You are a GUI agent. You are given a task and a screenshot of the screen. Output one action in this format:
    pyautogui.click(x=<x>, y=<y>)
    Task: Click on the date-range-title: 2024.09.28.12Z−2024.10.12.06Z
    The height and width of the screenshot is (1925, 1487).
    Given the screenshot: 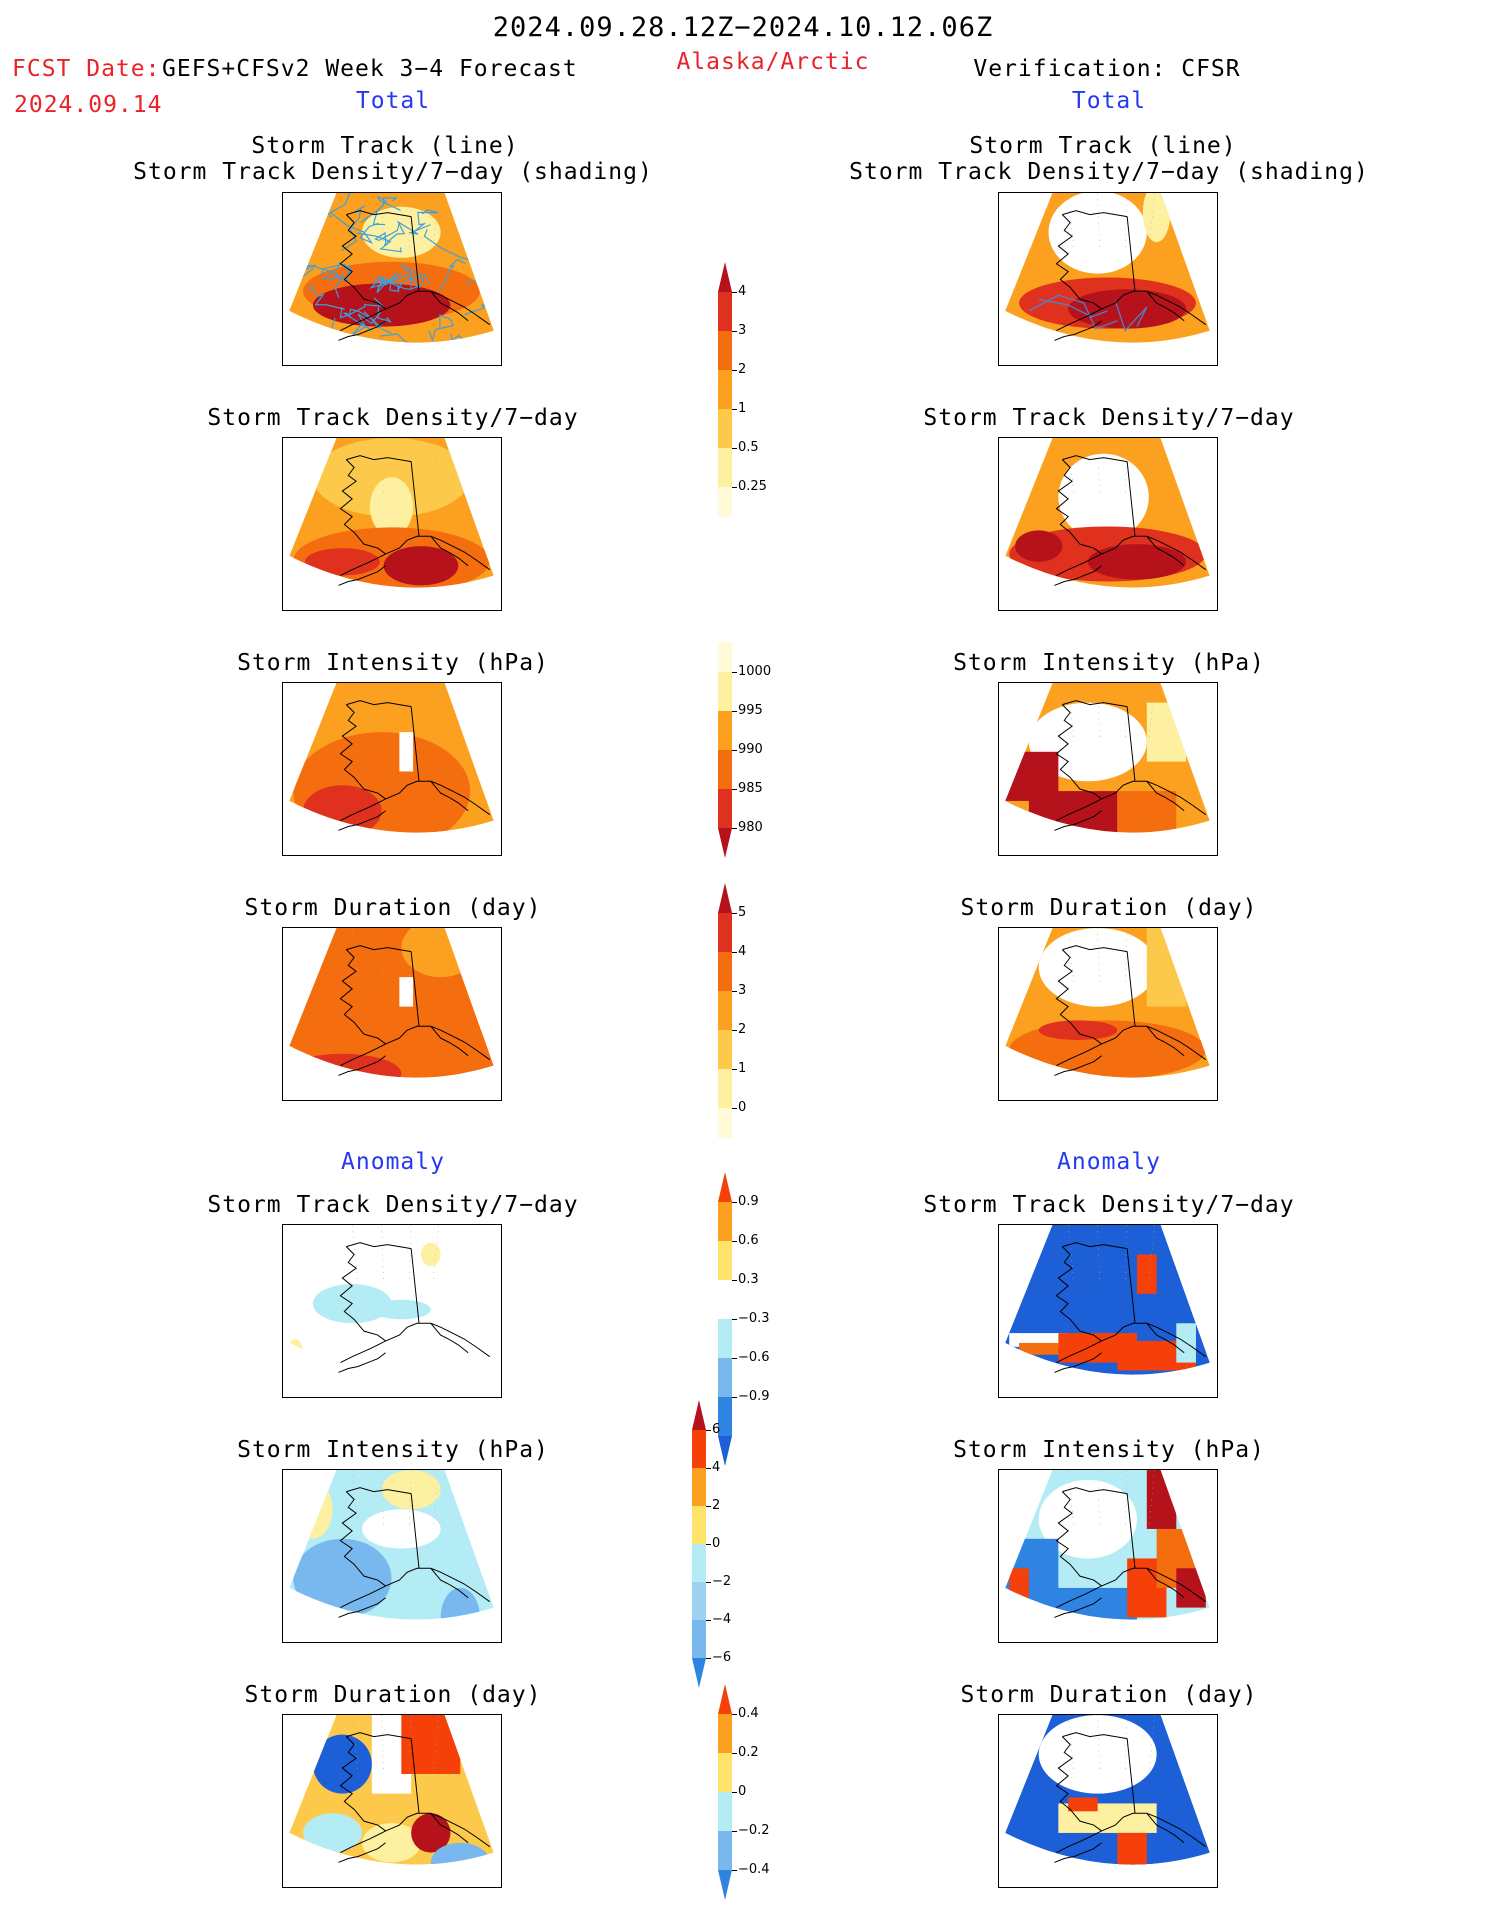 What is the action you would take?
    pyautogui.click(x=743, y=27)
    